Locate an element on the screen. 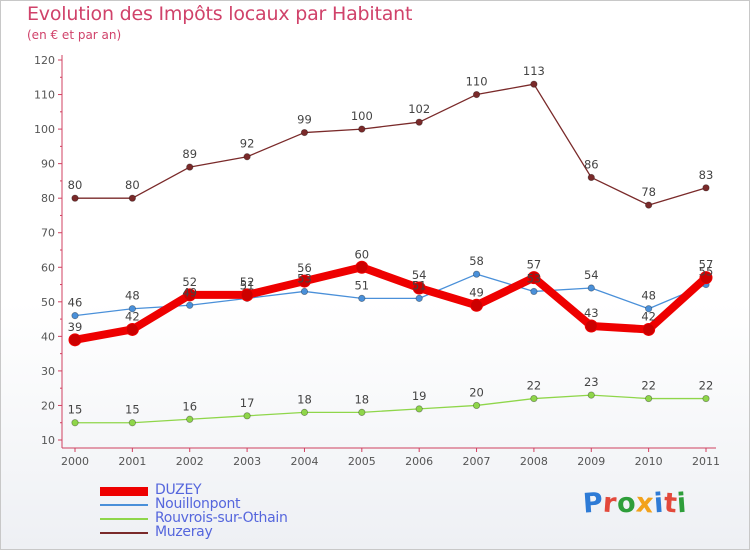  y-tick-label: 80 is located at coordinates (48, 198).